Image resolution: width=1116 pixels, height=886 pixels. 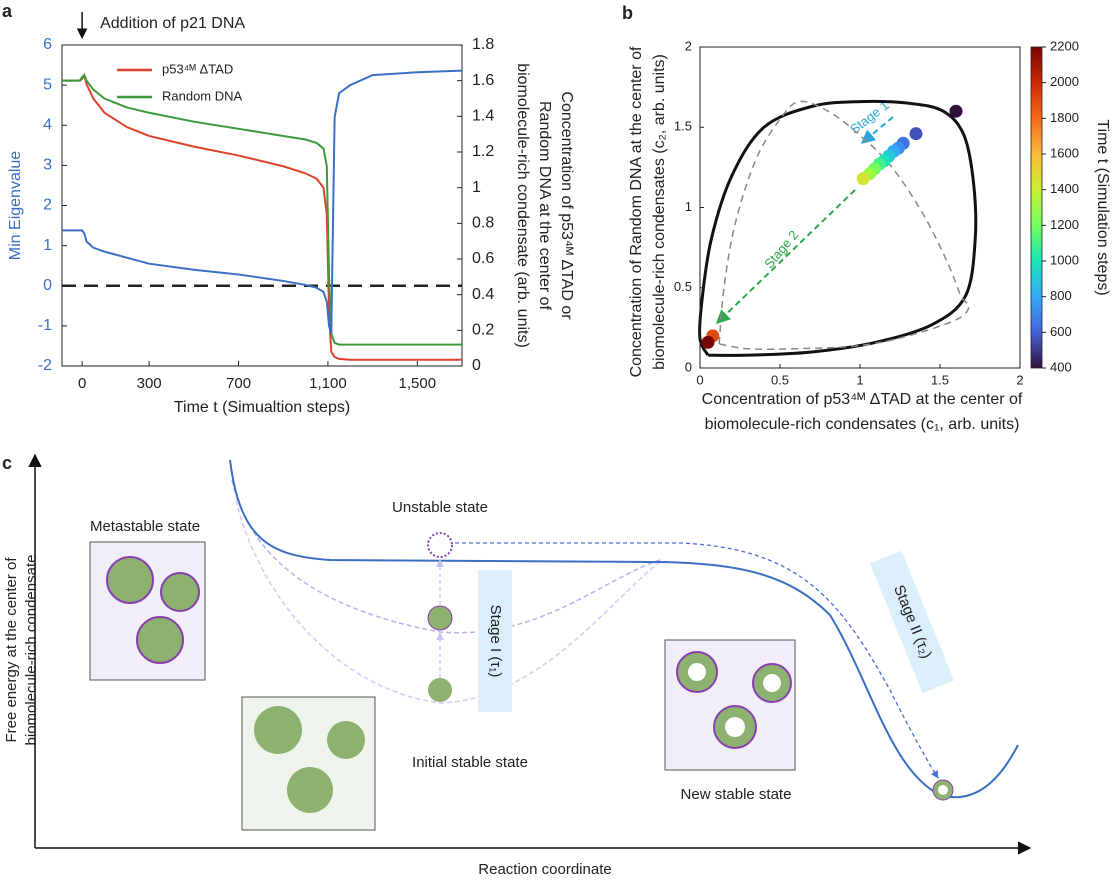 What do you see at coordinates (1064, 81) in the screenshot?
I see `colorbar-tick-label: 2000` at bounding box center [1064, 81].